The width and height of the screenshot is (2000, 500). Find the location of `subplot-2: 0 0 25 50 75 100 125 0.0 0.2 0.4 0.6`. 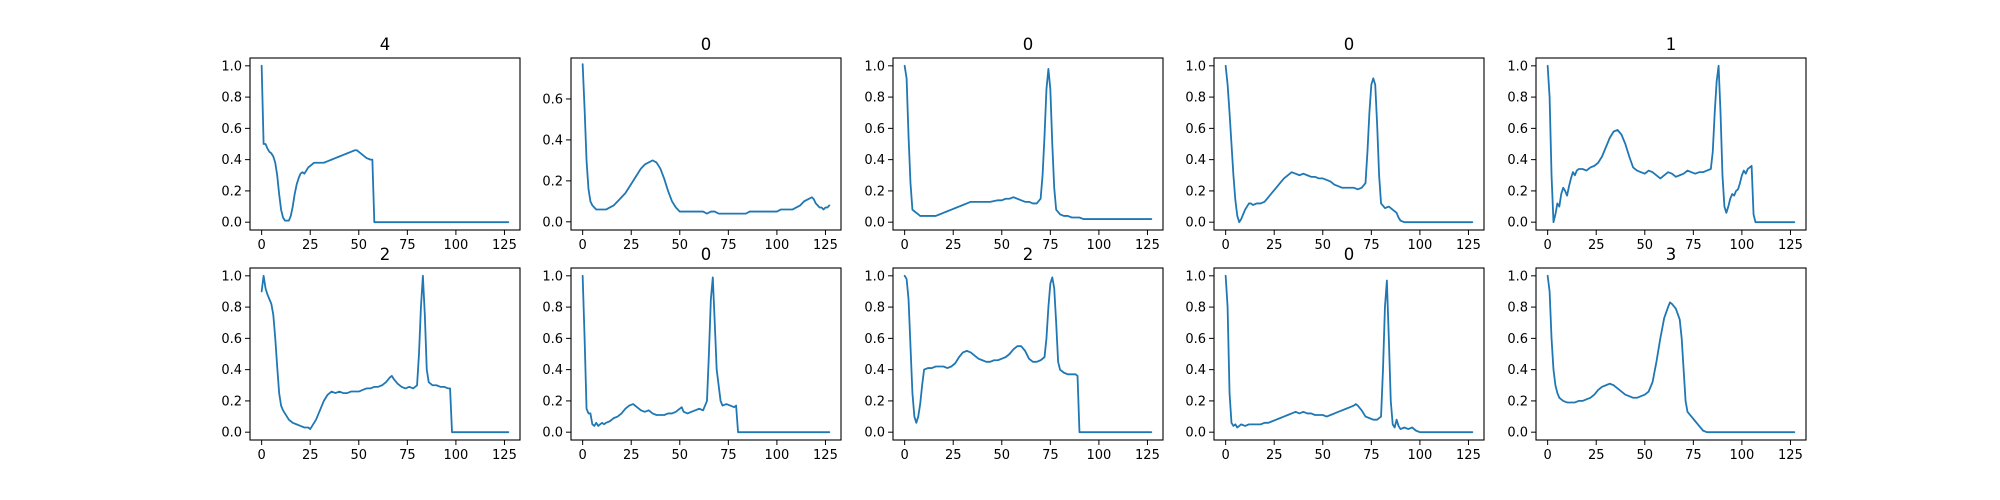

subplot-2: 0 0 25 50 75 100 125 0.0 0.2 0.4 0.6 is located at coordinates (692, 144).